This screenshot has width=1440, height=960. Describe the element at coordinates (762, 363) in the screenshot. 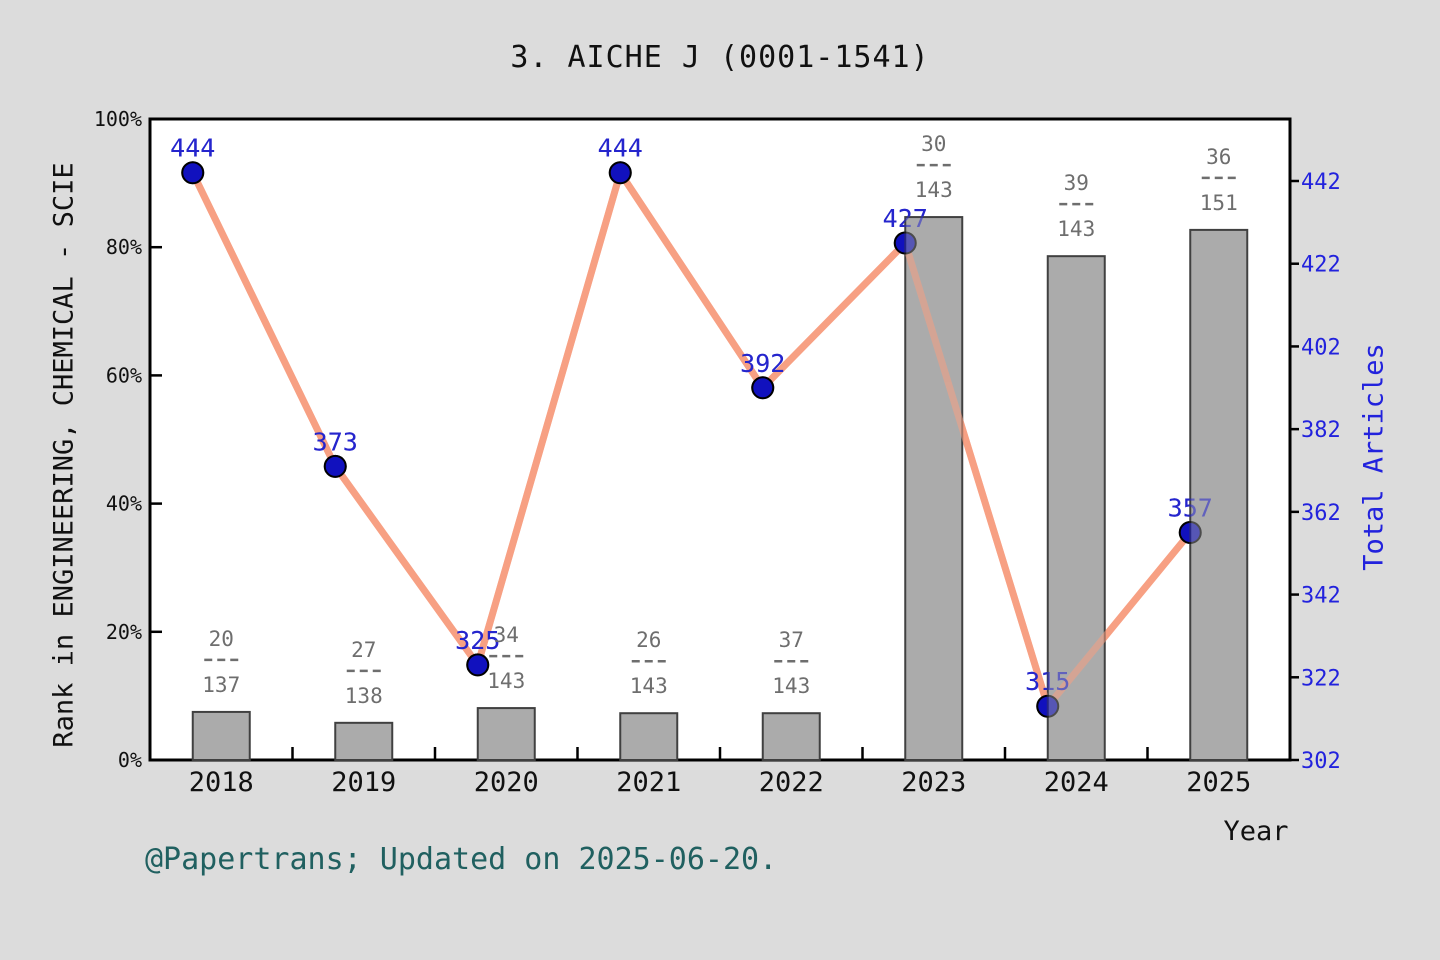

I see `data-point-label: 392` at that location.